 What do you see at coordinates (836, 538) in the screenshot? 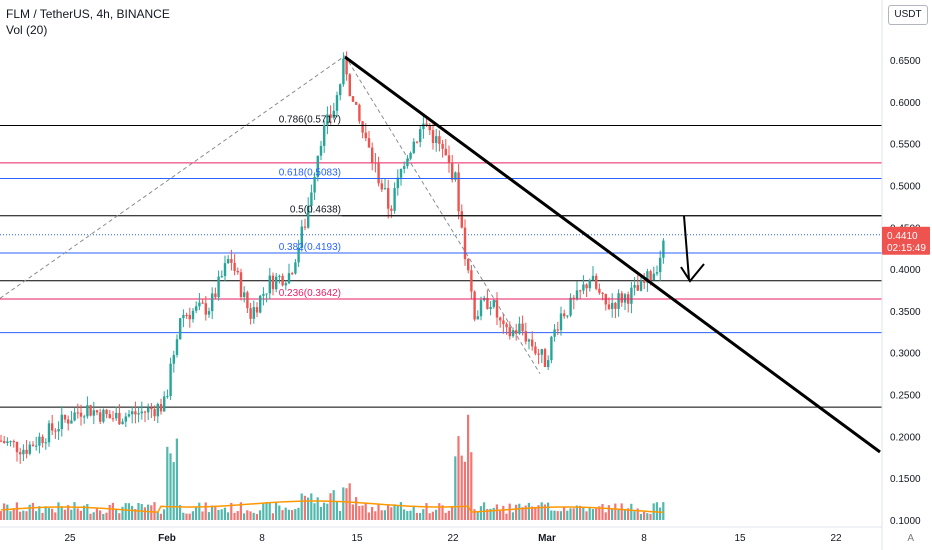
I see `time-tick-label: 22` at bounding box center [836, 538].